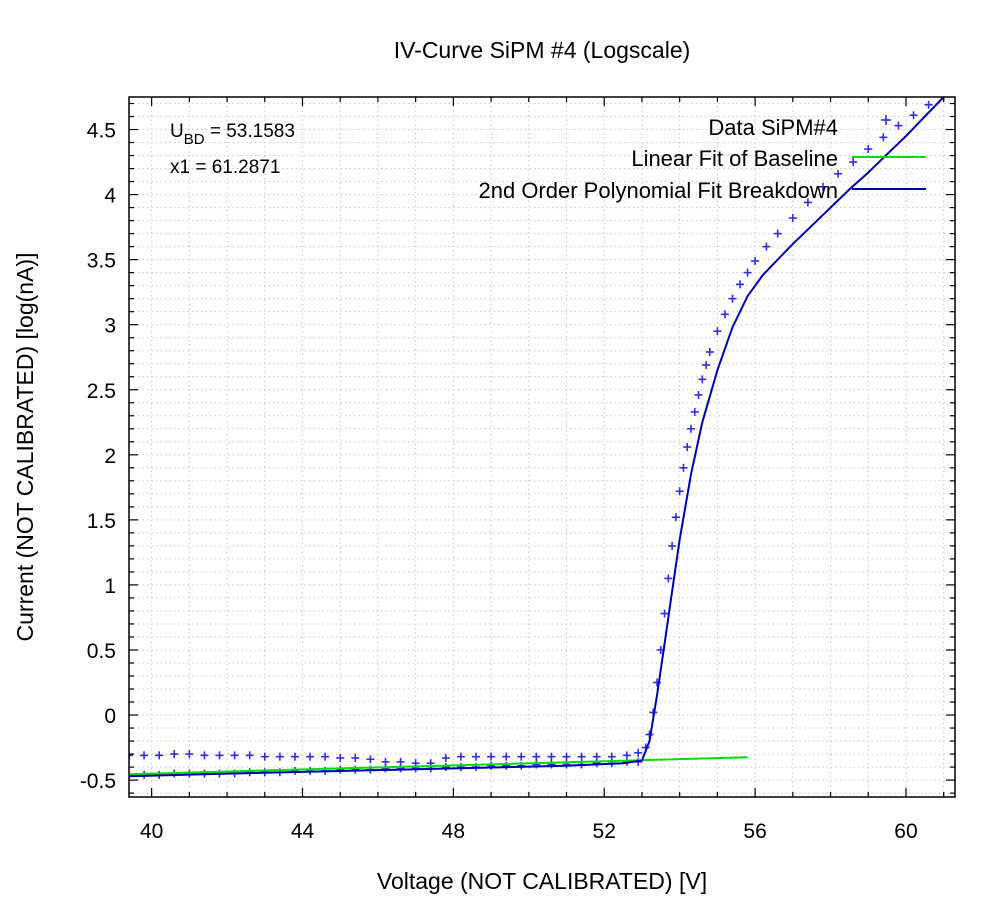  Describe the element at coordinates (110, 196) in the screenshot. I see `y-tick-label: 4` at that location.